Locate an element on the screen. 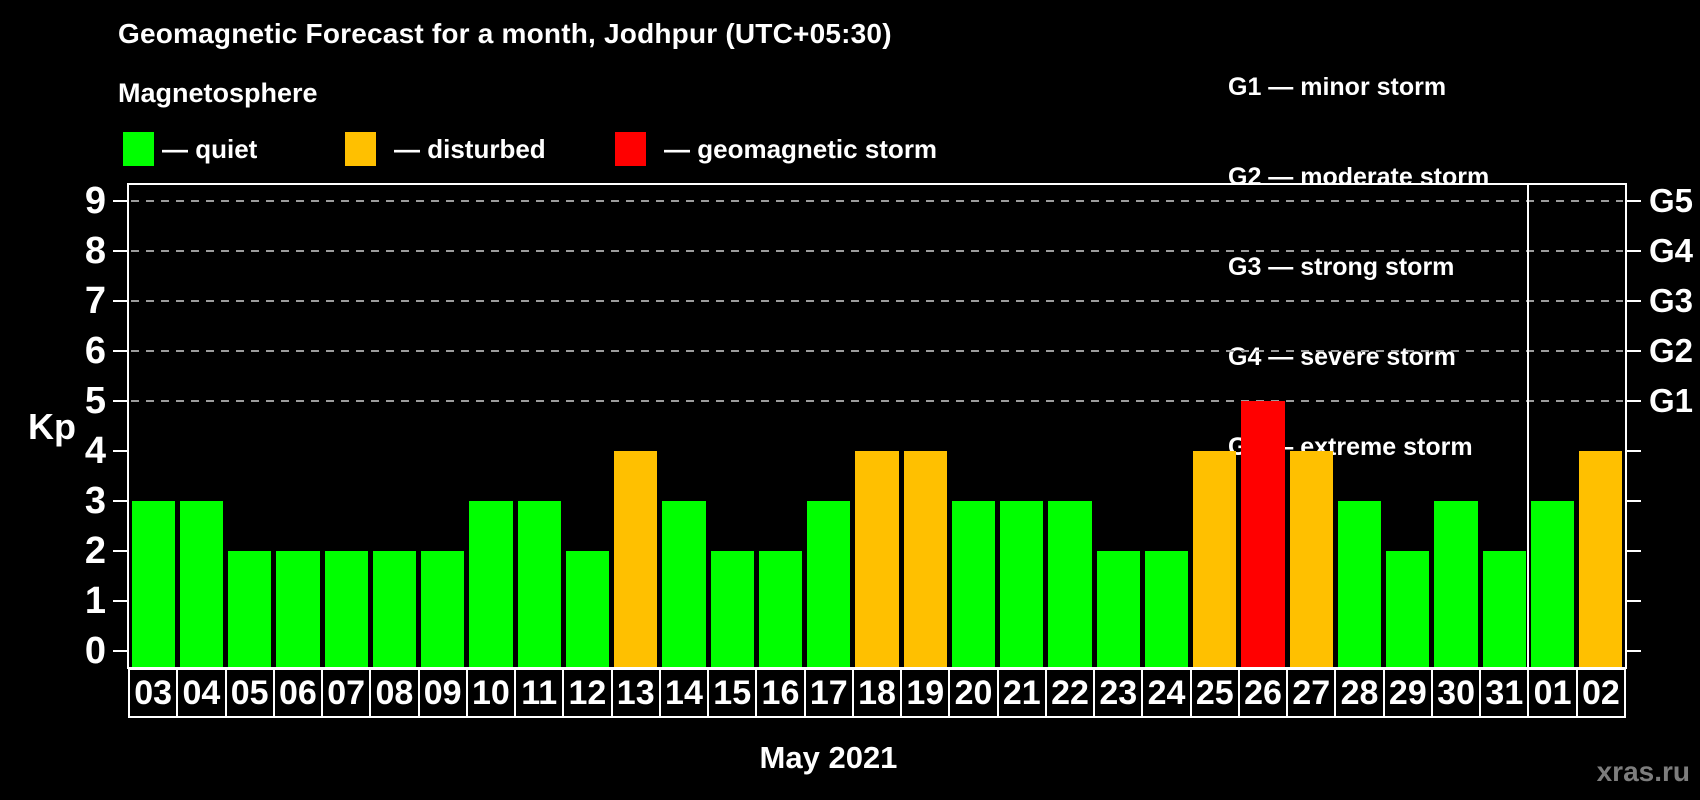 The width and height of the screenshot is (1700, 800). day-cell-18: 18 is located at coordinates (877, 693).